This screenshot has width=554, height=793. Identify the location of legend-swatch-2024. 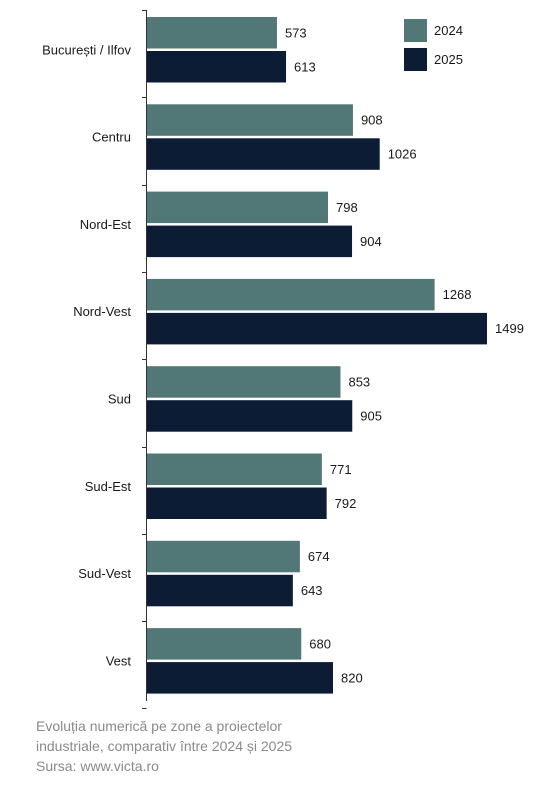
(415, 30).